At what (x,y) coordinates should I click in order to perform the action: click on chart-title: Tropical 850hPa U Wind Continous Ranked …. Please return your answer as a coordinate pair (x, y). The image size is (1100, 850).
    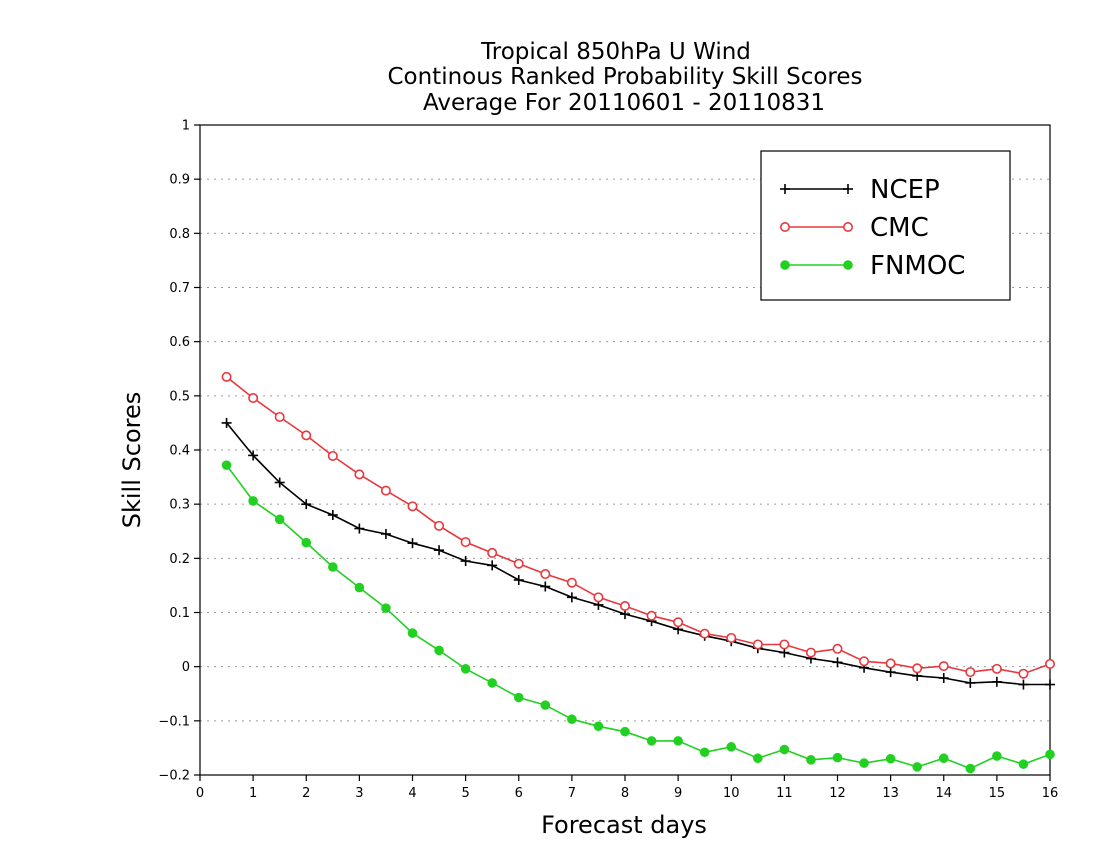
    Looking at the image, I should click on (624, 77).